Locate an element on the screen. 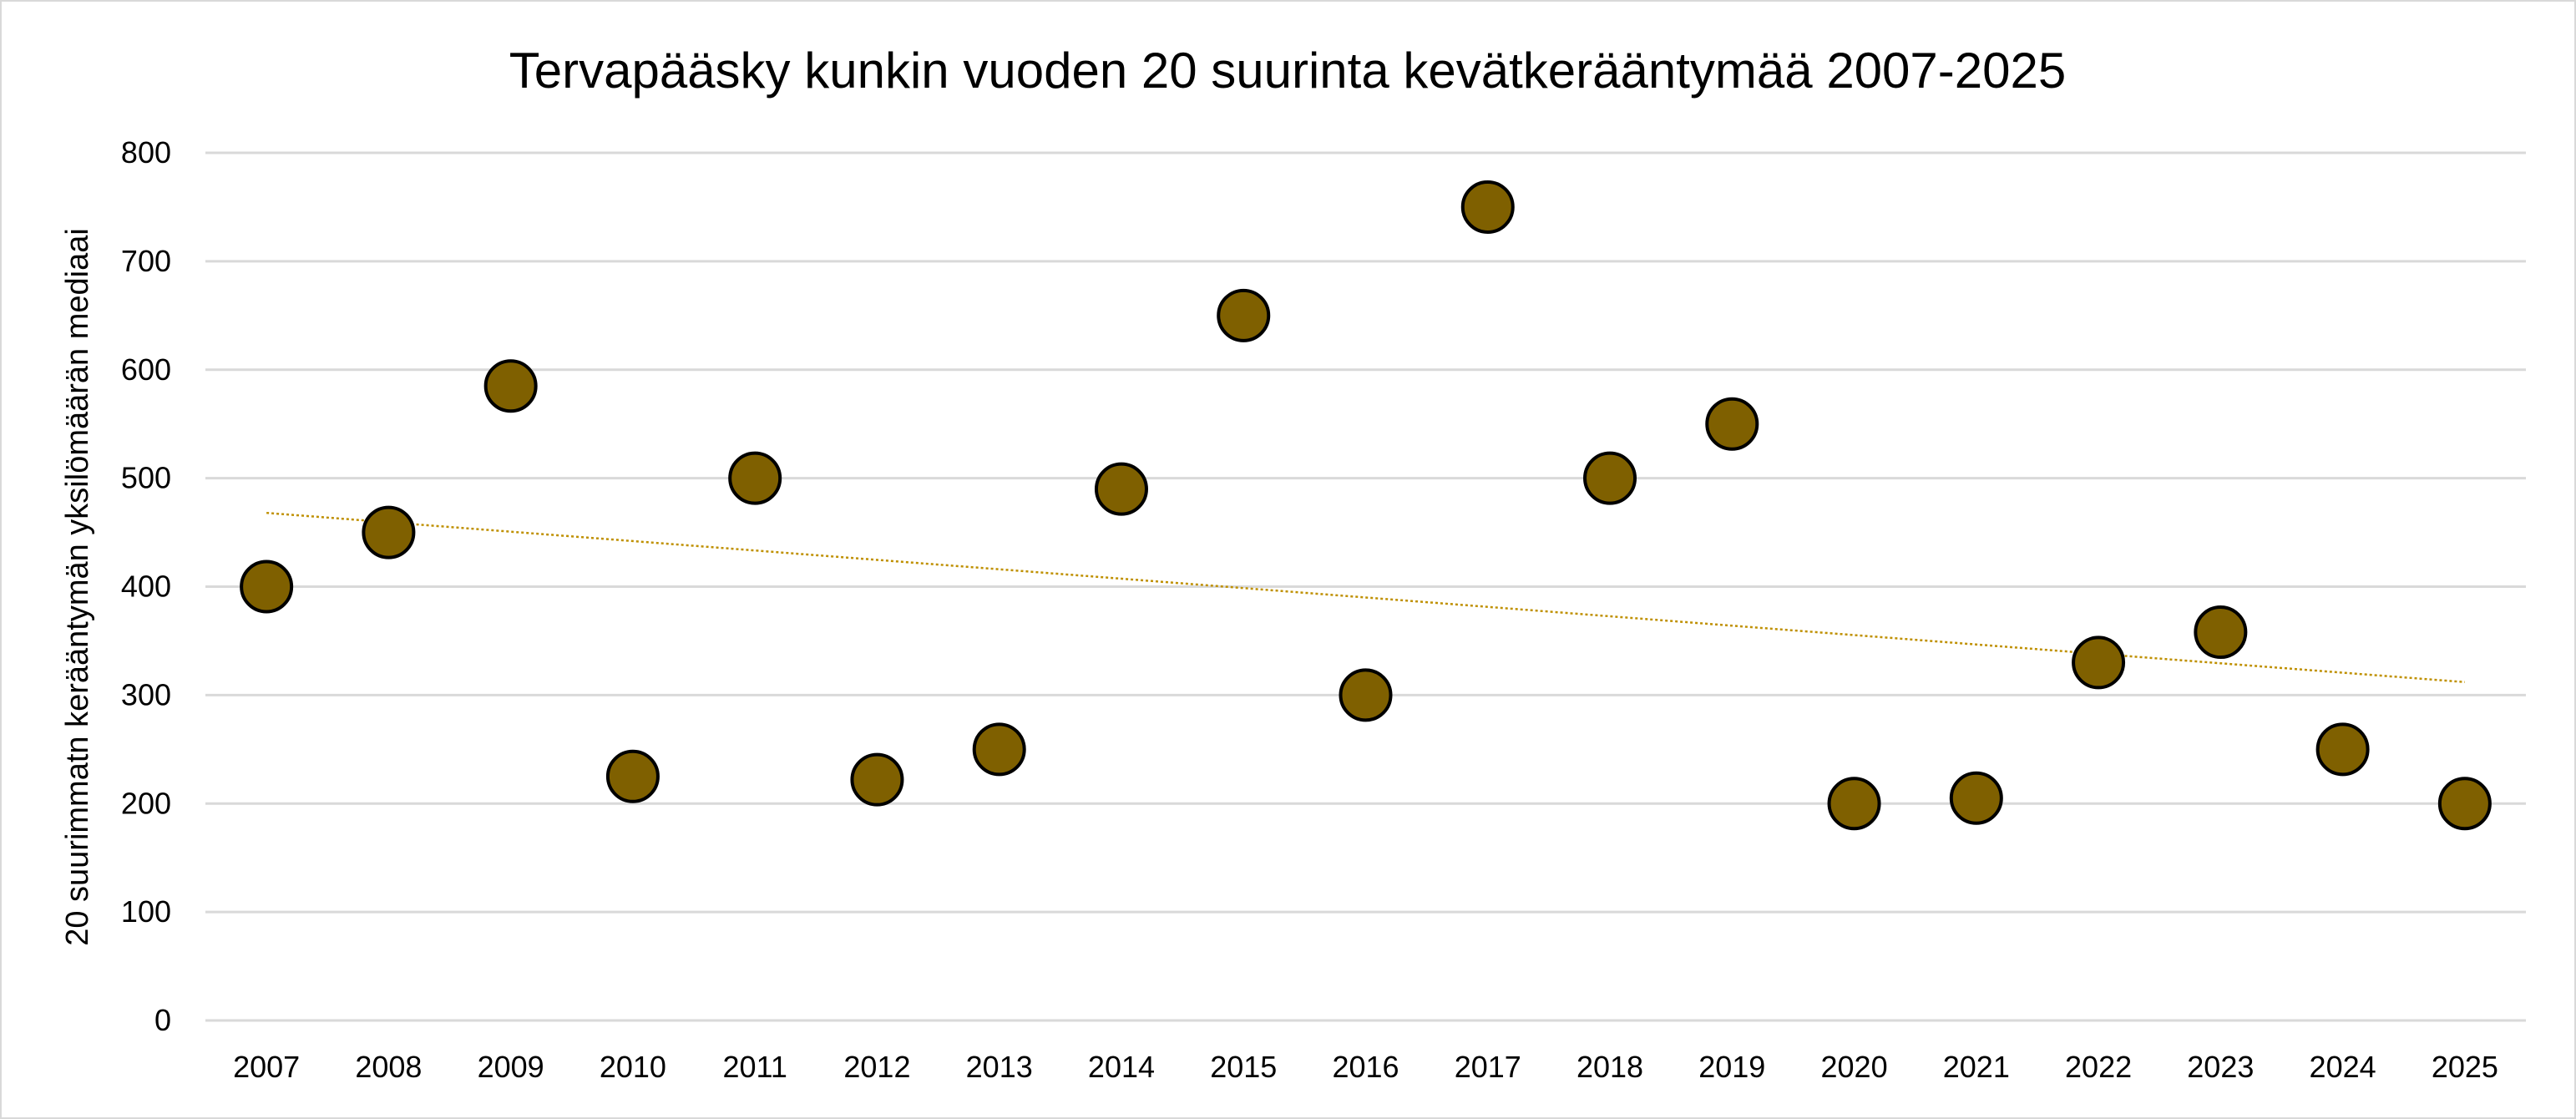 The image size is (2576, 1119). x-tick-label: 2022 is located at coordinates (2098, 1067).